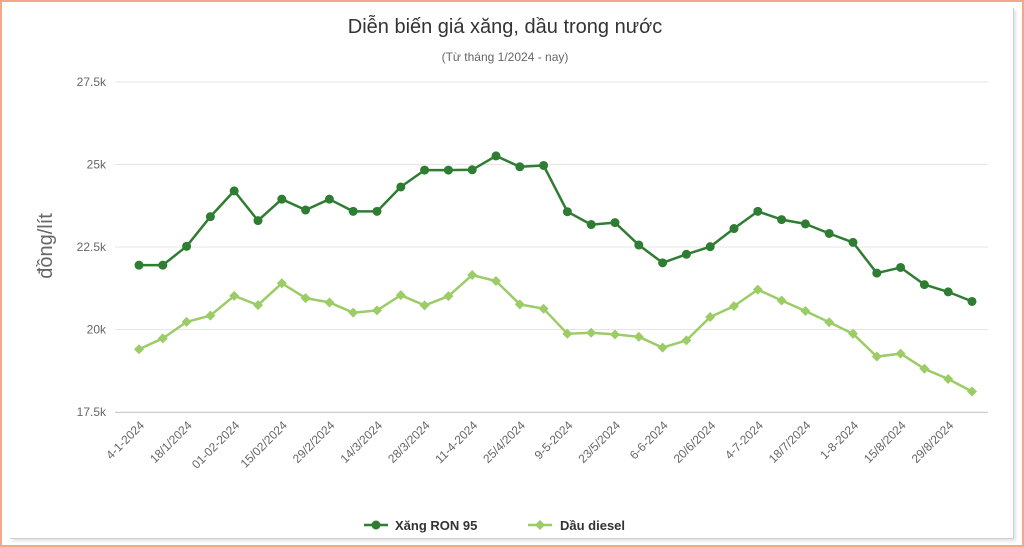 The image size is (1024, 547). Describe the element at coordinates (264, 444) in the screenshot. I see `x-tick-label: 15/02/2024` at that location.